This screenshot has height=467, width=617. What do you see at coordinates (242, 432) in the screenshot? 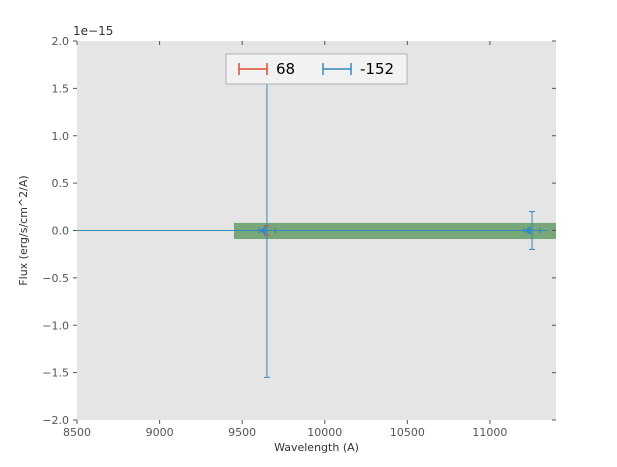
I see `x-tick-label: 9500` at bounding box center [242, 432].